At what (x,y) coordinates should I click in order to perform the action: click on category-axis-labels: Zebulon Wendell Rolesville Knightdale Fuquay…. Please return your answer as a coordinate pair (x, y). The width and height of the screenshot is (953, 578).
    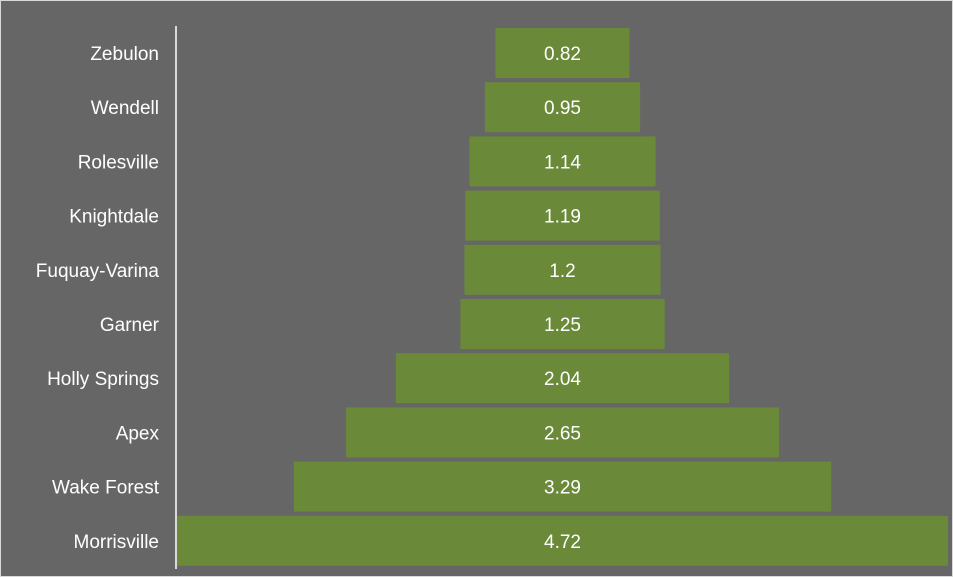
    Looking at the image, I should click on (98, 298).